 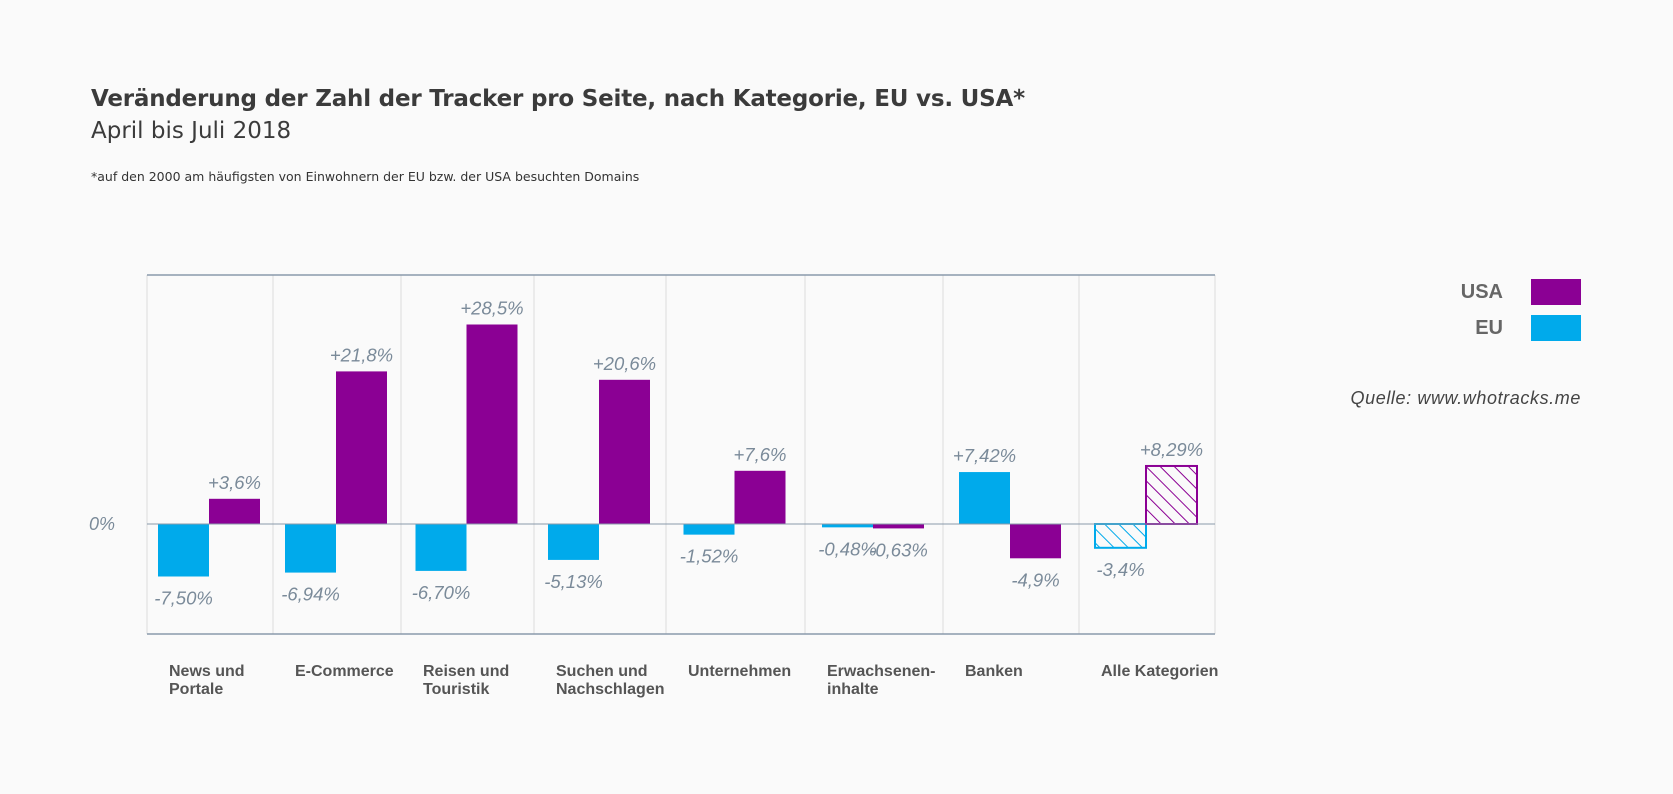 What do you see at coordinates (361, 354) in the screenshot?
I see `data-label-usa: +21,8%` at bounding box center [361, 354].